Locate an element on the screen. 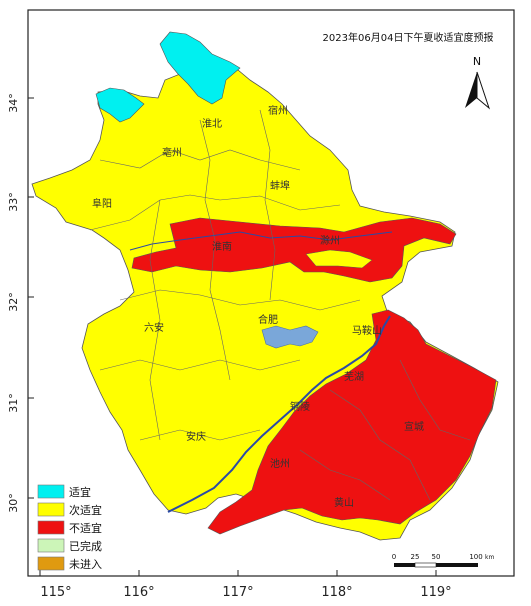  city-huangshan: 黄山 is located at coordinates (344, 502).